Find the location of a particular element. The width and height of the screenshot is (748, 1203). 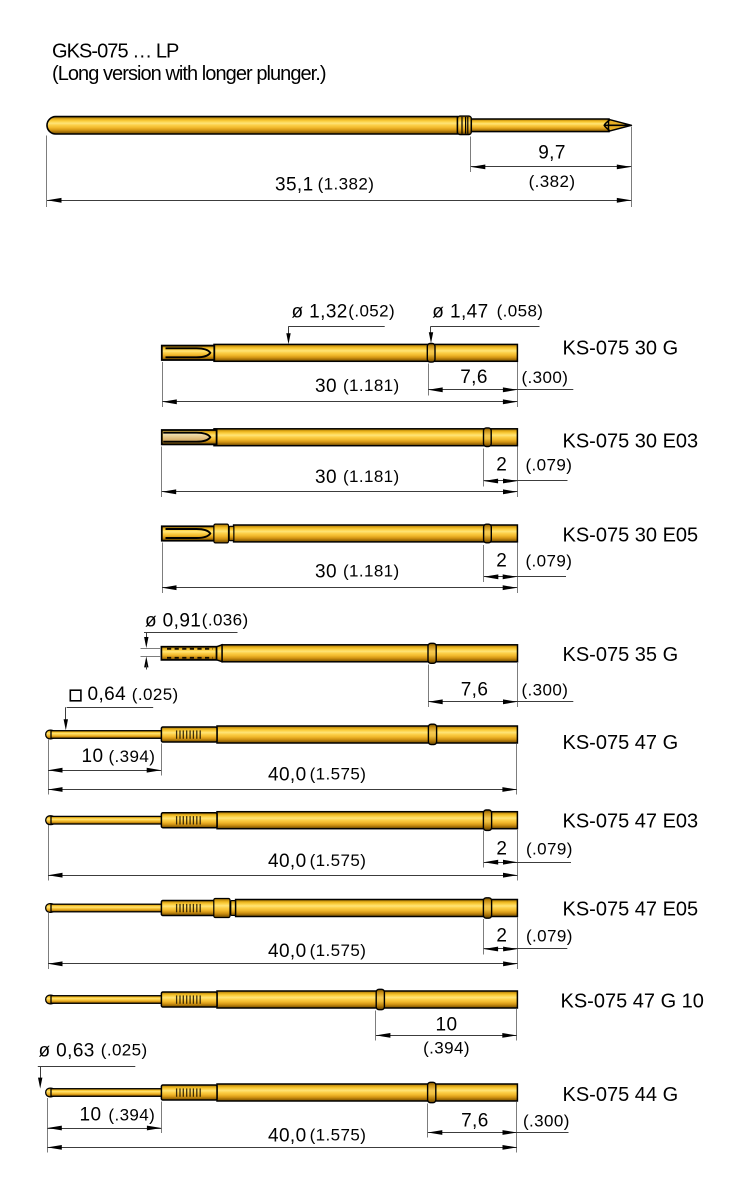

svg-text: KS-075 35 G is located at coordinates (621, 655).